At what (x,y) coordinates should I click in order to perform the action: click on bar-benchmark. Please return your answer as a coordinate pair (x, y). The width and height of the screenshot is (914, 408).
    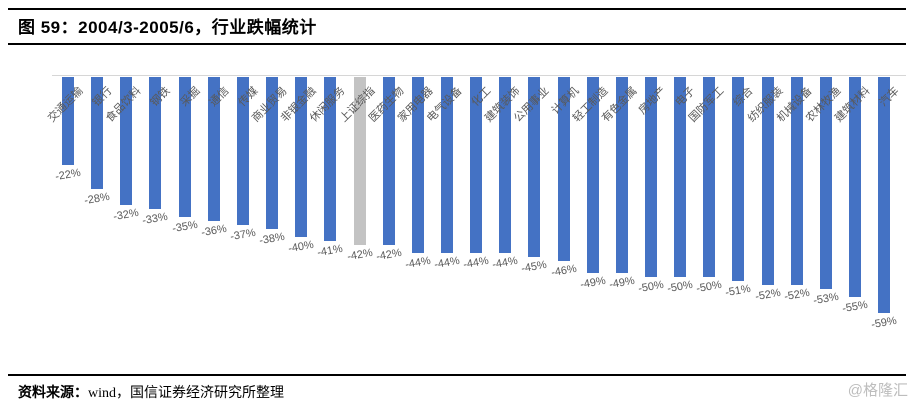
    Looking at the image, I should click on (359, 161).